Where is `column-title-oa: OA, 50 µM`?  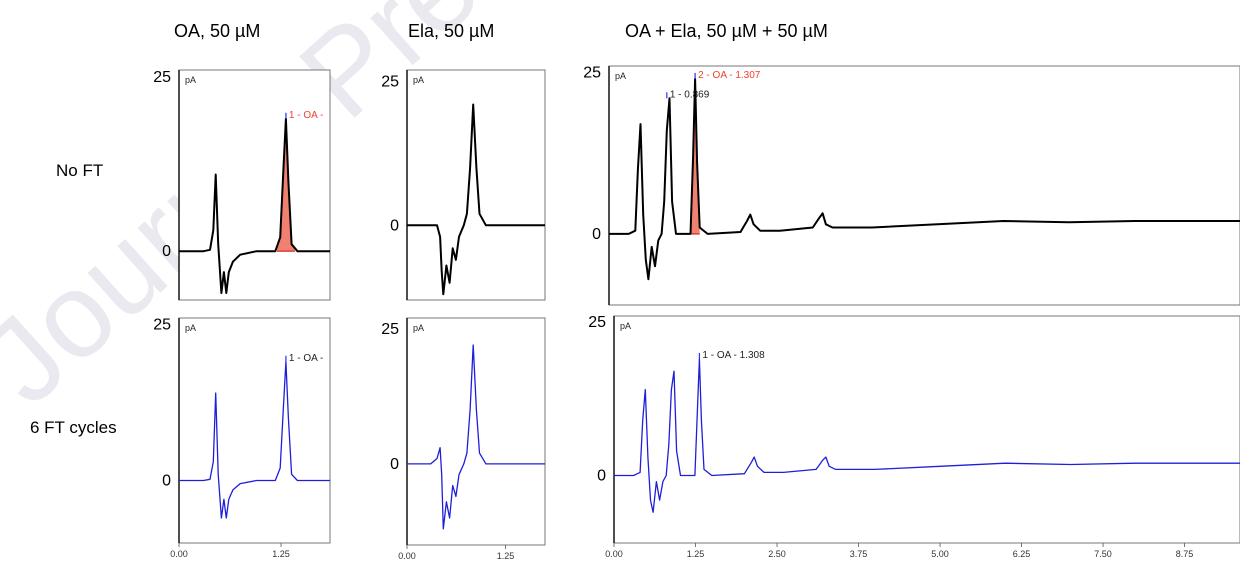
column-title-oa: OA, 50 µM is located at coordinates (217, 31).